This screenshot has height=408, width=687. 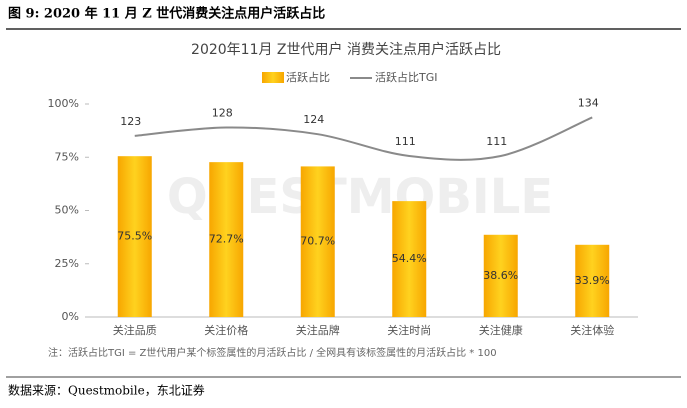 What do you see at coordinates (226, 330) in the screenshot?
I see `x-tick-label: 关注价格` at bounding box center [226, 330].